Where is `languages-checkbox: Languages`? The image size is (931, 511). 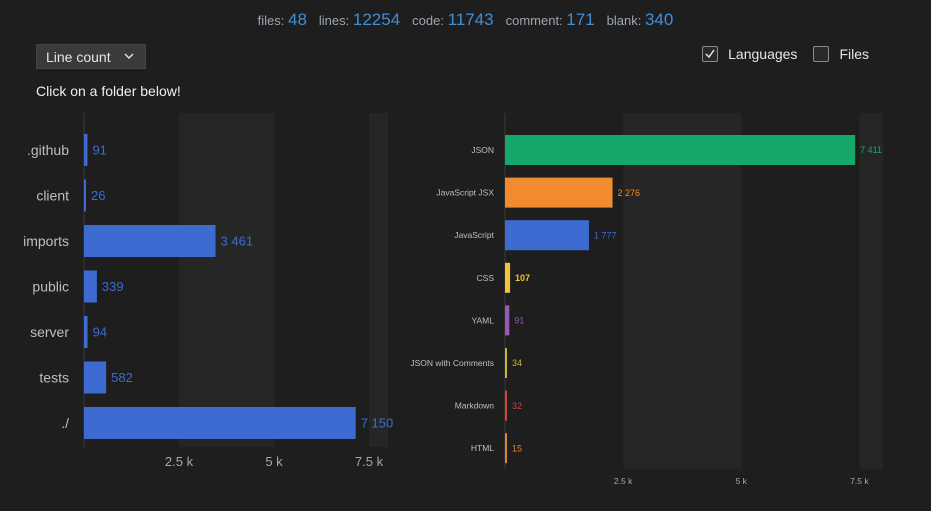
languages-checkbox: Languages is located at coordinates (749, 54).